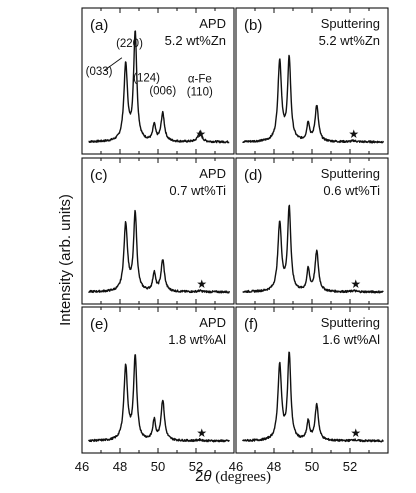  I want to click on spectrum-f, so click(313, 397).